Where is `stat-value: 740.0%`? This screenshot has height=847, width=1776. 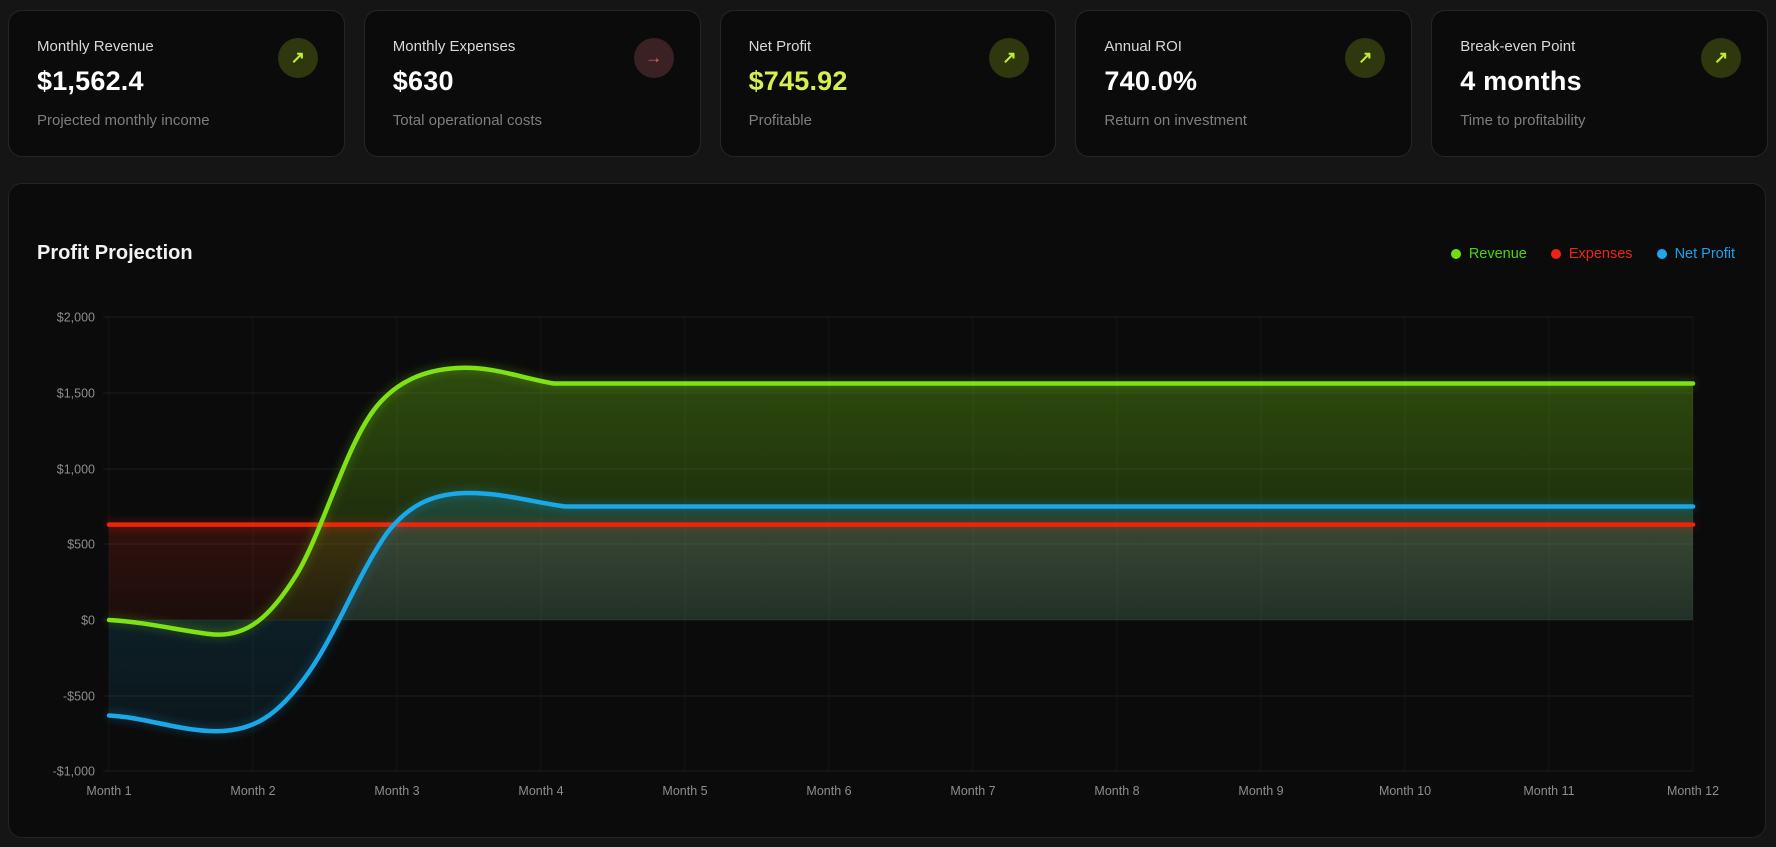 stat-value: 740.0% is located at coordinates (1151, 81).